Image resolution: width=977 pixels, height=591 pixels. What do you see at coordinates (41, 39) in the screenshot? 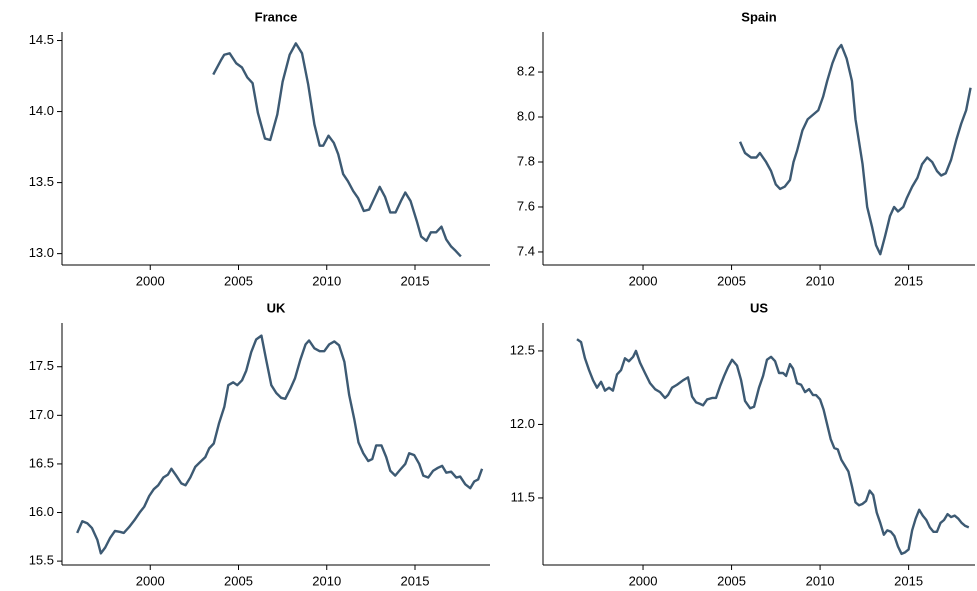
I see `y-tick-label: 14.5` at bounding box center [41, 39].